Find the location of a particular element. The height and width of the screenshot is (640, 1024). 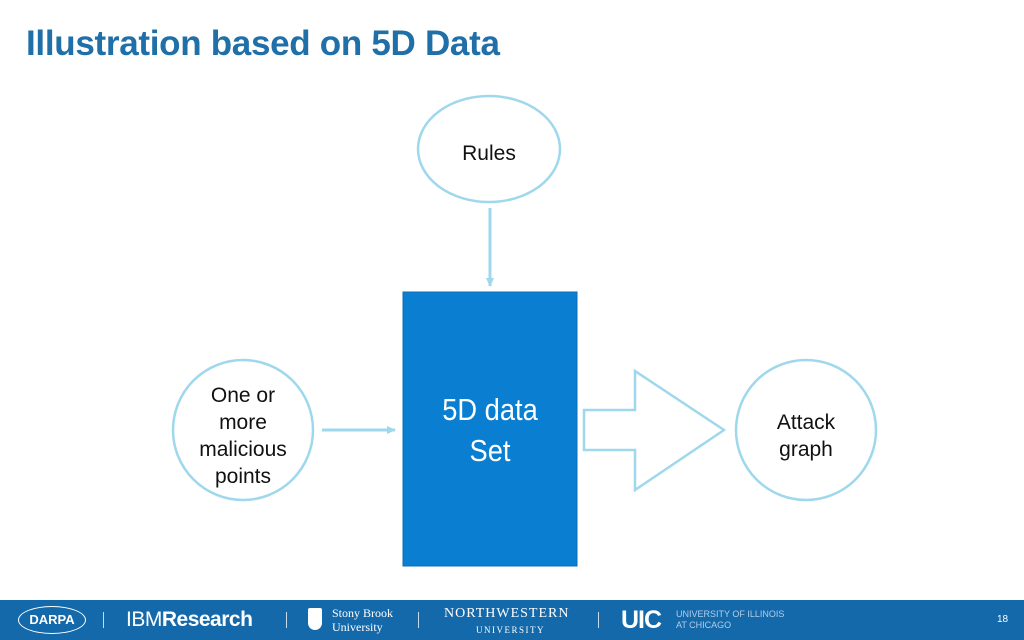

stony-brook-shield-icon is located at coordinates (315, 619).